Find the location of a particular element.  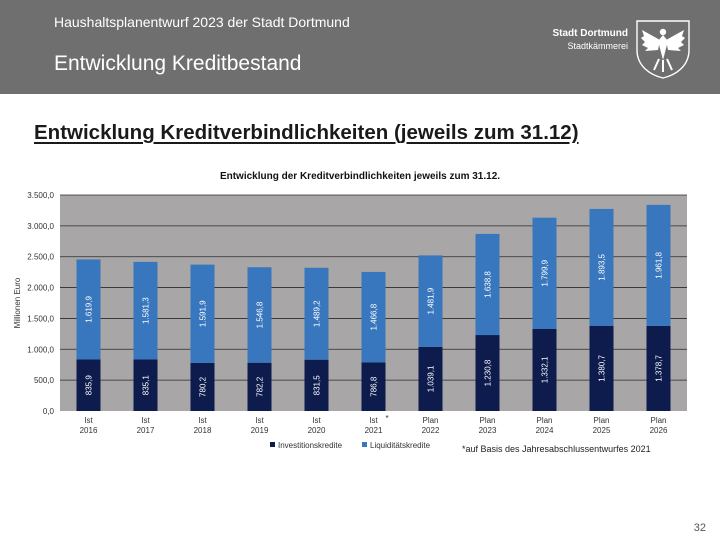

data-label: 786,8 is located at coordinates (374, 386).